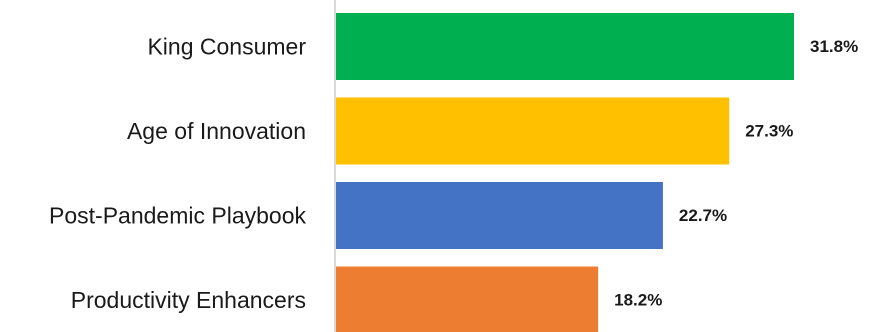 This screenshot has width=886, height=332. What do you see at coordinates (499, 215) in the screenshot?
I see `bar-post-pandemic-playbook` at bounding box center [499, 215].